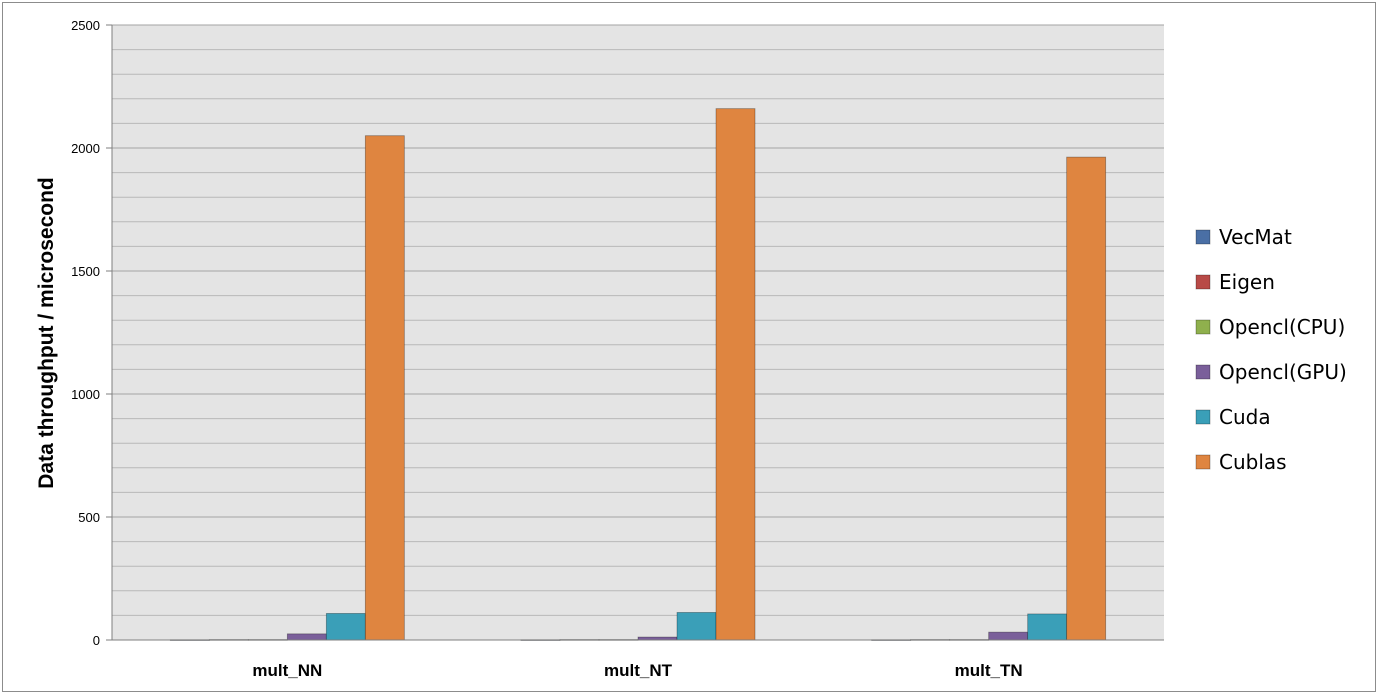  I want to click on bar-cuda-mult-nt, so click(696, 626).